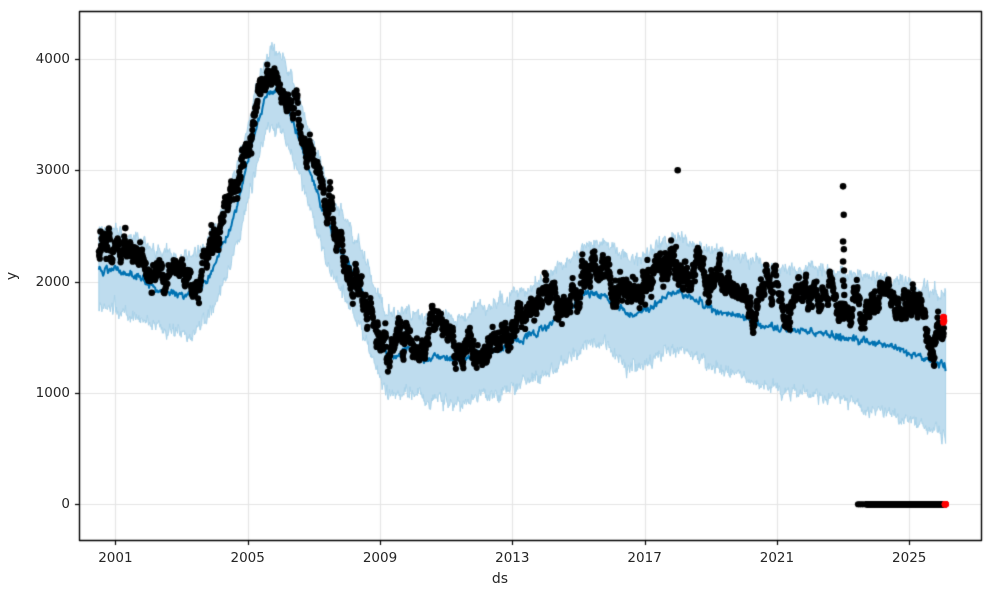  I want to click on x-axis-tick-2005: 2005, so click(247, 558).